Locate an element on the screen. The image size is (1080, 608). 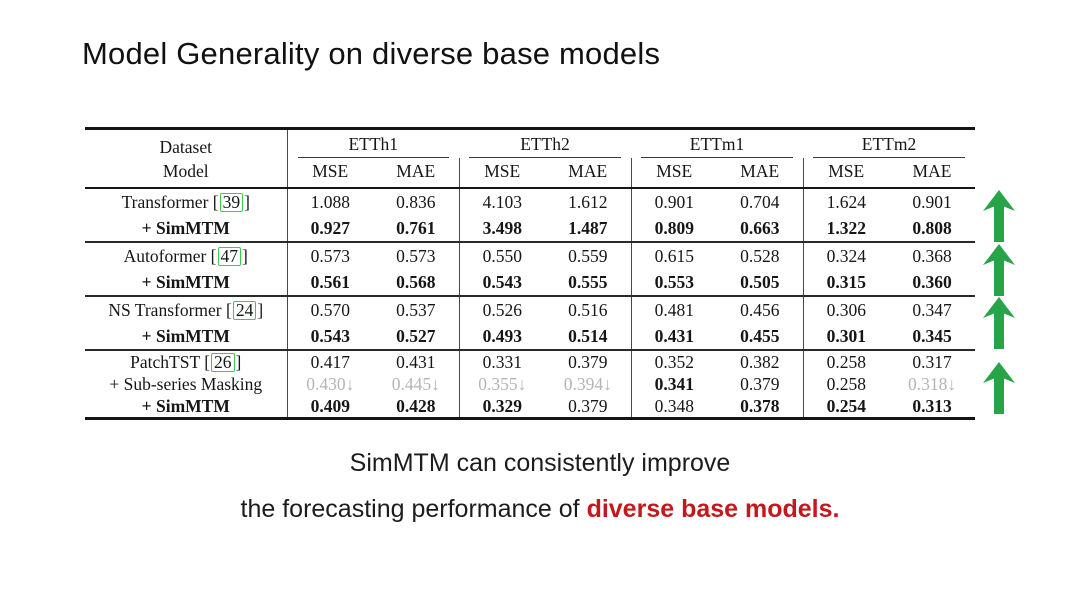
metric-value-cell: 0.561 is located at coordinates (329, 282).